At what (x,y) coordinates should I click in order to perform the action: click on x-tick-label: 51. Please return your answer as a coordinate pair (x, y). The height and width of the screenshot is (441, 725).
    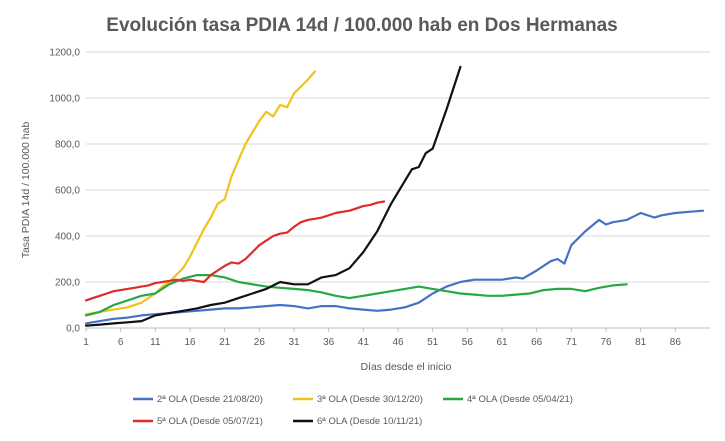
    Looking at the image, I should click on (433, 342).